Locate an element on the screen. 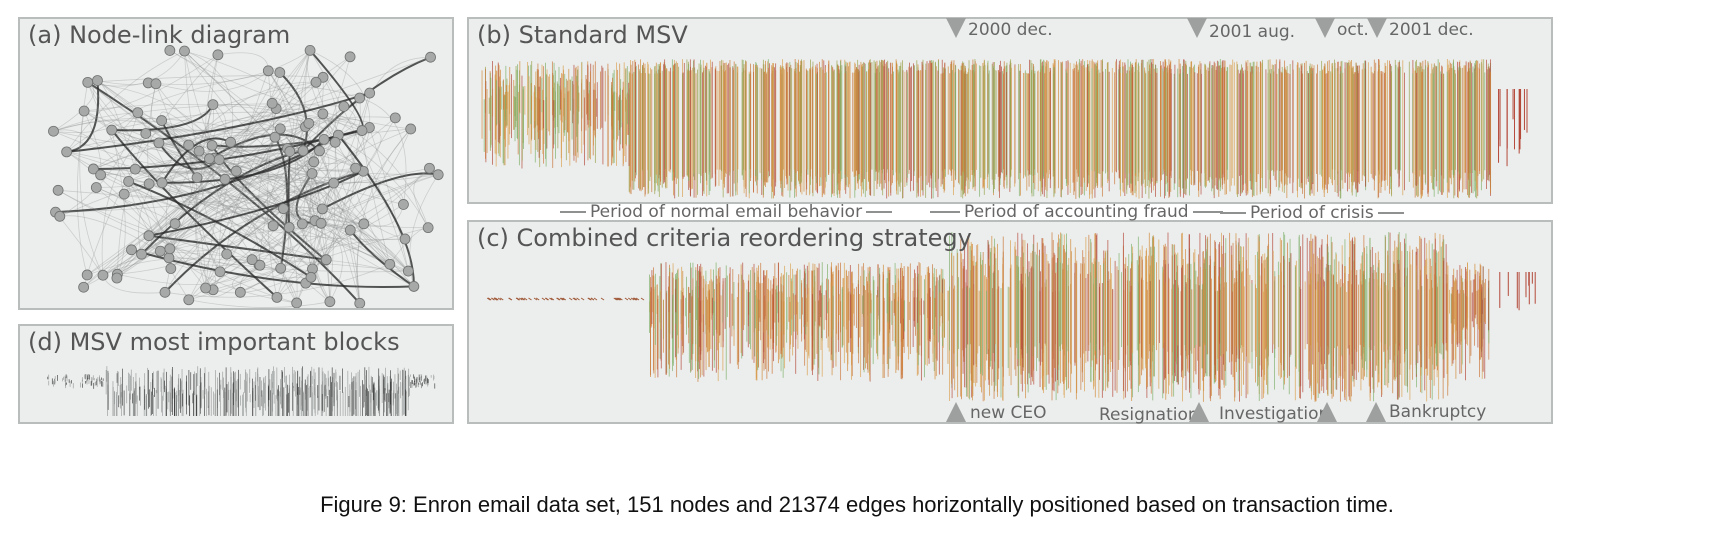 The height and width of the screenshot is (536, 1714). event-bankruptcy: Bankruptcy is located at coordinates (1438, 412).